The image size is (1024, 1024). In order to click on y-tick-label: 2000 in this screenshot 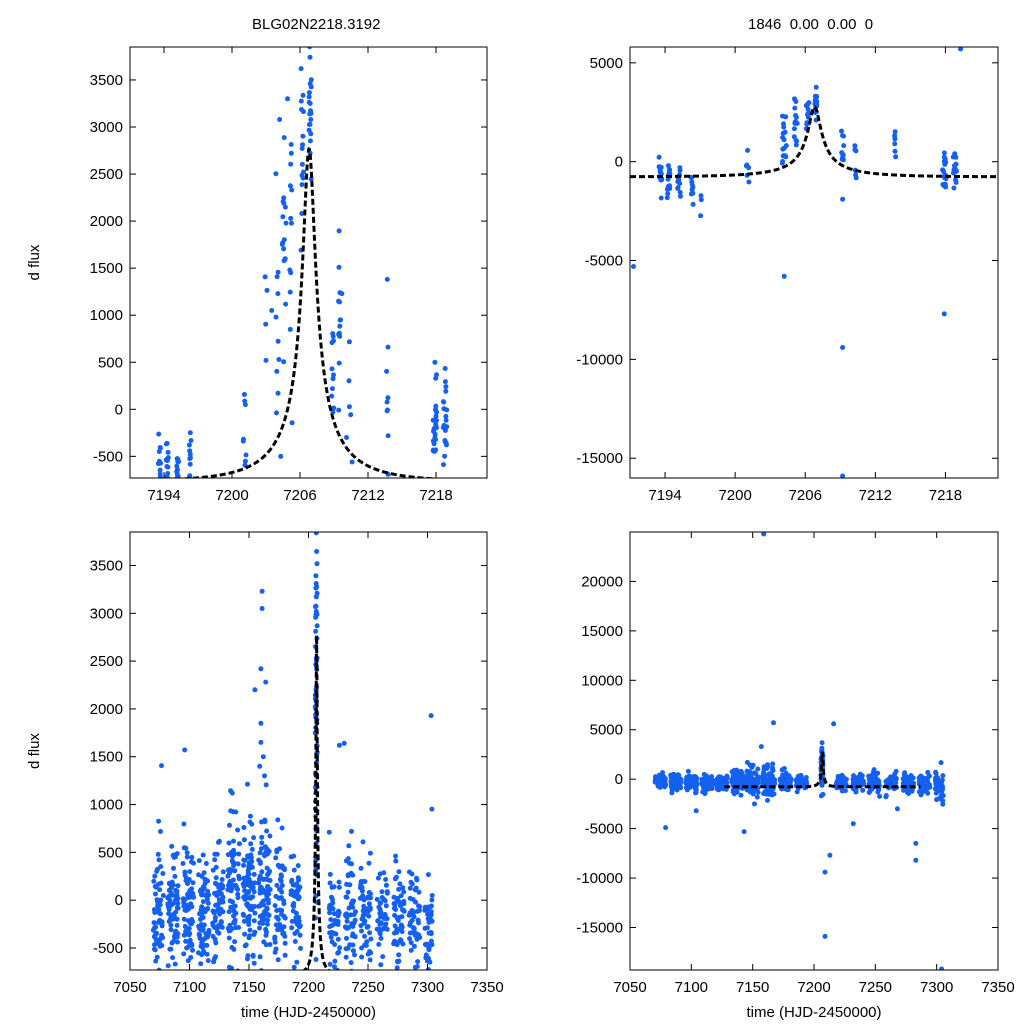, I will do `click(106, 709)`.